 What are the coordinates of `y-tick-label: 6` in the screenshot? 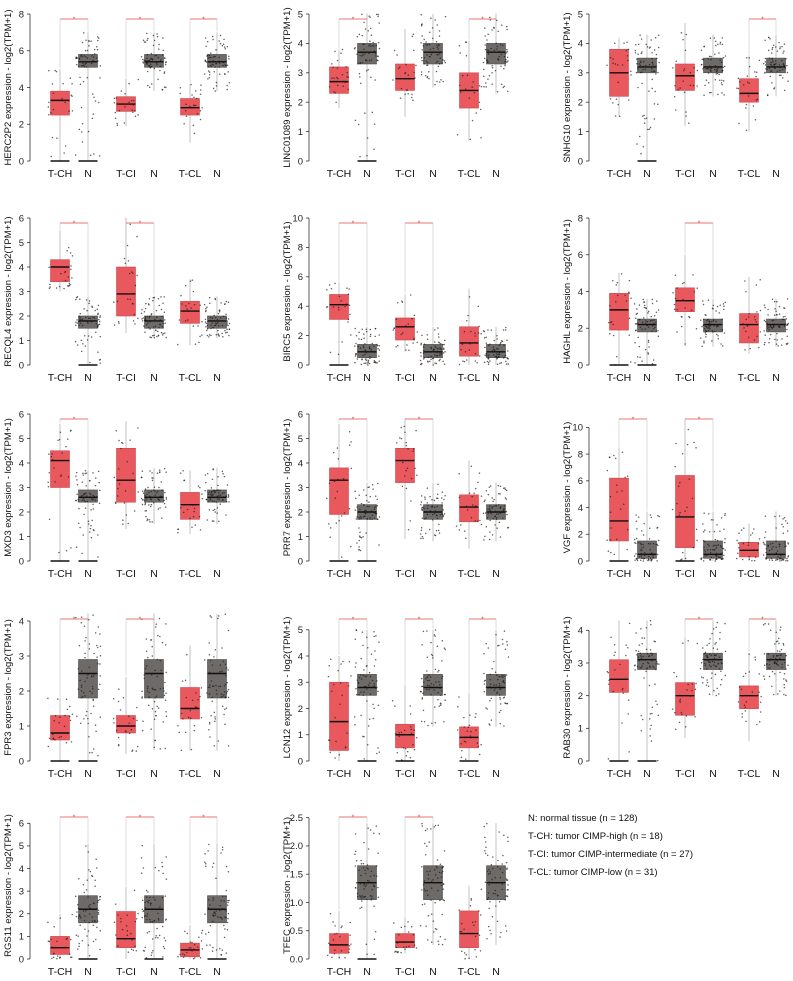 It's located at (580, 481).